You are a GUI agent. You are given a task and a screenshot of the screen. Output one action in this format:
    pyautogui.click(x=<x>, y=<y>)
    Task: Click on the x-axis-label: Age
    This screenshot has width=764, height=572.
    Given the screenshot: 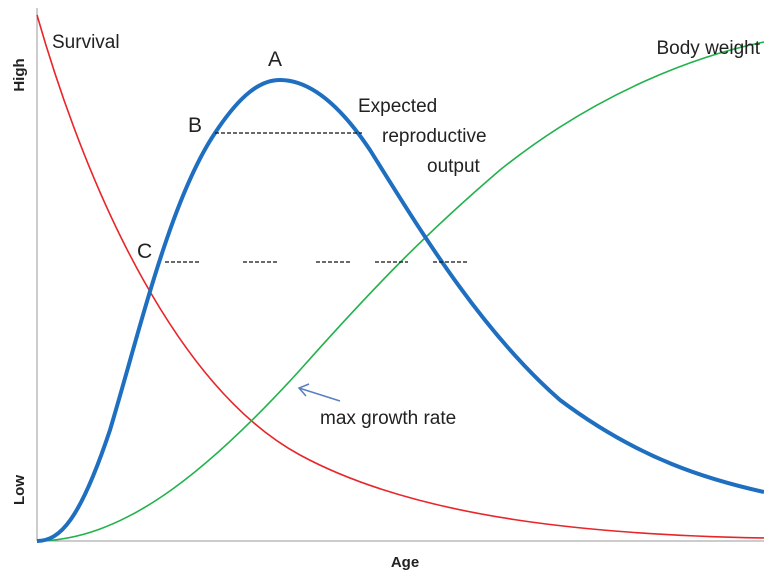 What is the action you would take?
    pyautogui.click(x=405, y=562)
    